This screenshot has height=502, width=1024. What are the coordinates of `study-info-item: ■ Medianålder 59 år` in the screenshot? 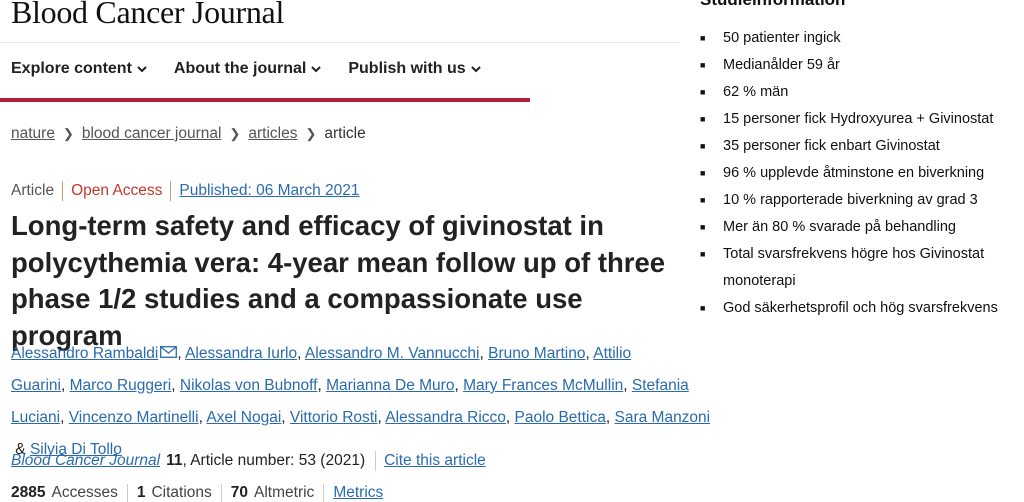 It's located at (860, 65).